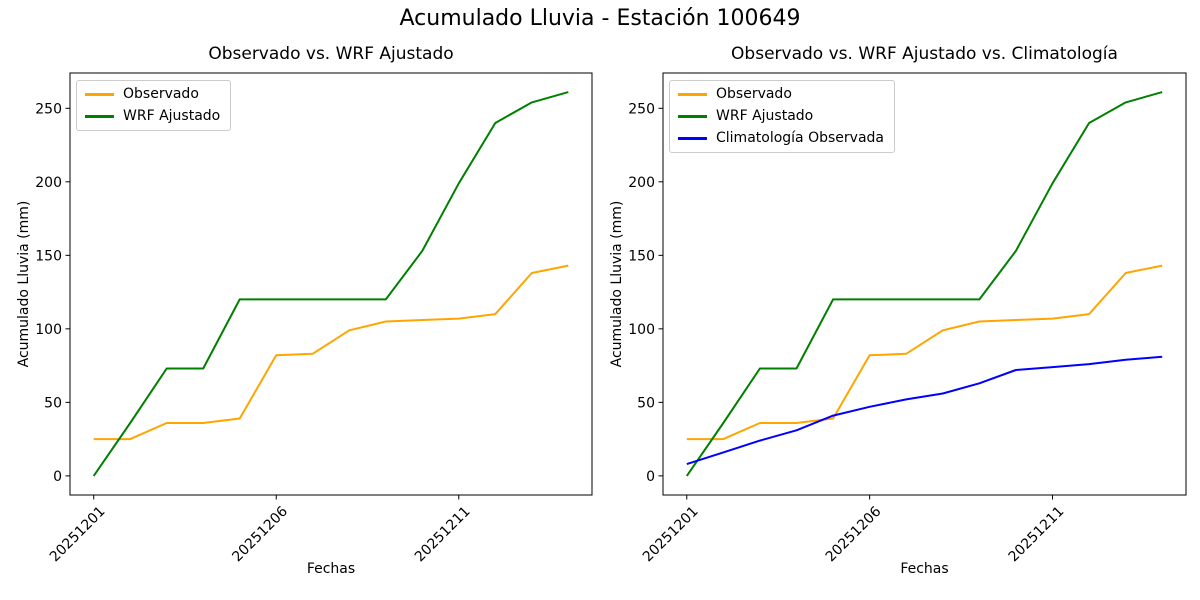  I want to click on right-x-axis-label: Fechas, so click(924, 569).